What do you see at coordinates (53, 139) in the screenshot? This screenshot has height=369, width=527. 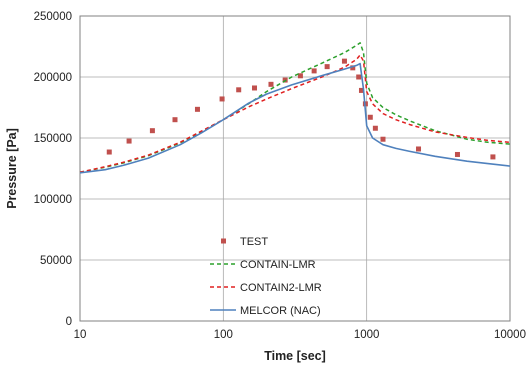 I see `y-tick-label: 150000` at bounding box center [53, 139].